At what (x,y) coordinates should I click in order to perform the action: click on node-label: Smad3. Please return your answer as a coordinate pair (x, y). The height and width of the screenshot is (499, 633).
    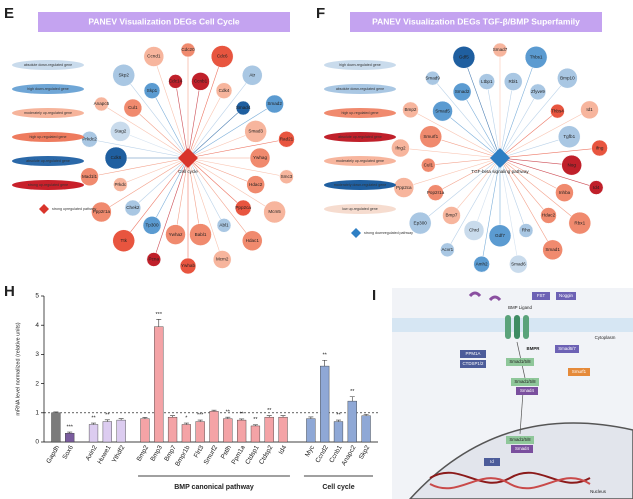
    Looking at the image, I should click on (255, 131).